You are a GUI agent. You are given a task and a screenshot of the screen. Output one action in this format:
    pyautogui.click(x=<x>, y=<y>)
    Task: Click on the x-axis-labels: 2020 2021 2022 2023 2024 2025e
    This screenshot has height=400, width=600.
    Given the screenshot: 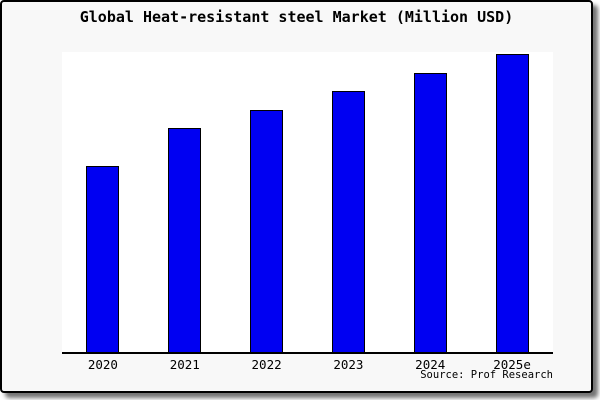 What is the action you would take?
    pyautogui.click(x=307, y=364)
    